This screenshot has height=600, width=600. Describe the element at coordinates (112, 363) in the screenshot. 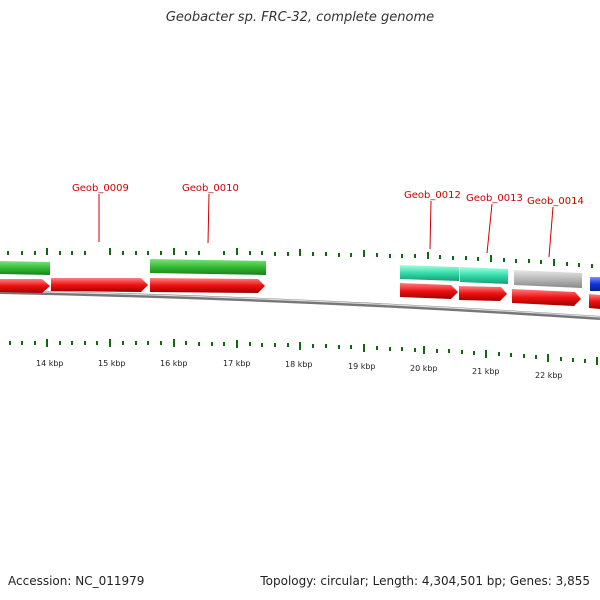

I see `scale-label-15kbp: 15 kbp` at that location.